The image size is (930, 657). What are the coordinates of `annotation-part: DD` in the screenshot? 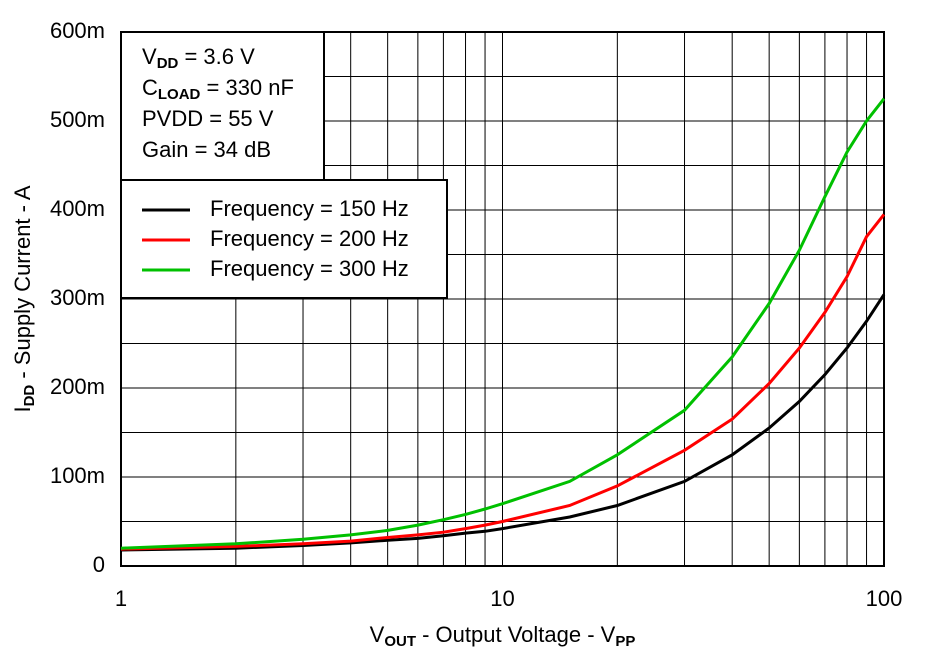 It's located at (168, 63).